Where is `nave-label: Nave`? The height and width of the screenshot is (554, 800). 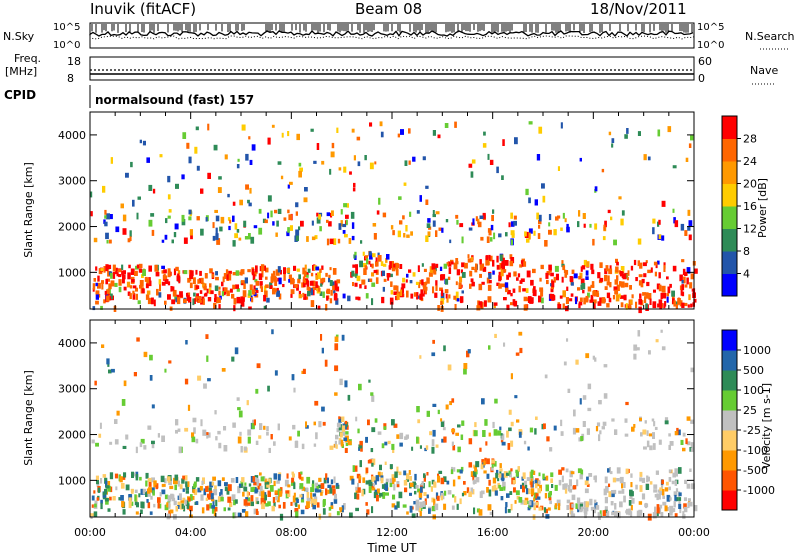 nave-label: Nave is located at coordinates (764, 70).